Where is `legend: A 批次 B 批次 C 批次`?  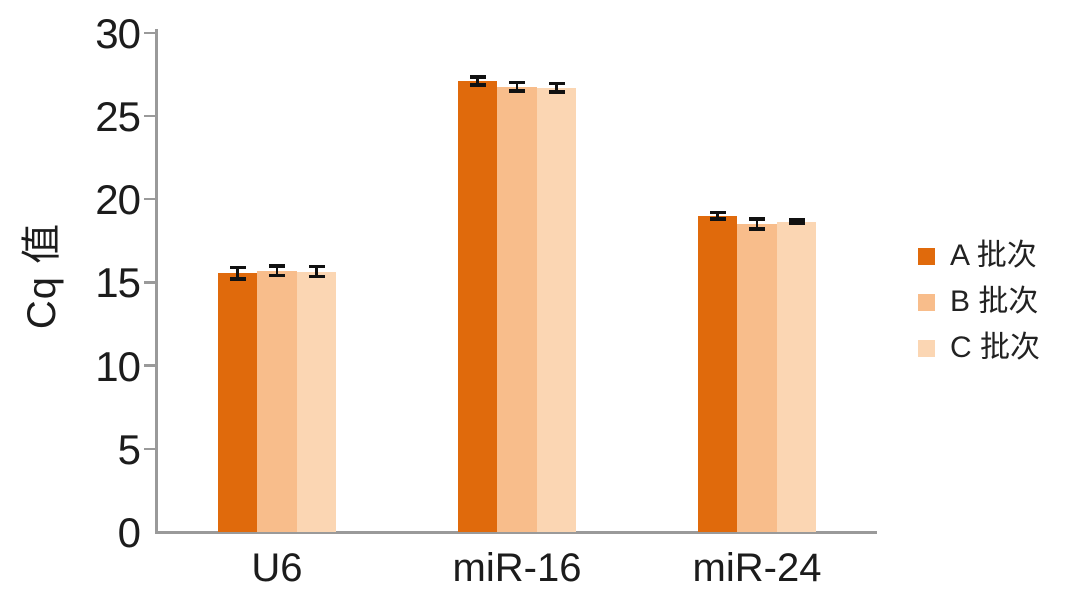 legend: A 批次 B 批次 C 批次 is located at coordinates (979, 302).